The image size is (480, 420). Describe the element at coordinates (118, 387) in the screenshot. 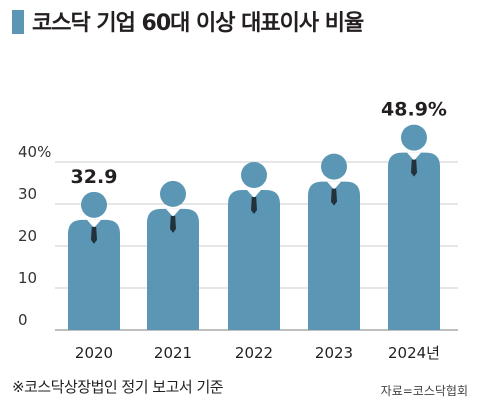

I see `footnote: ※코스닥상장법인 정기 보고서 기준` at that location.